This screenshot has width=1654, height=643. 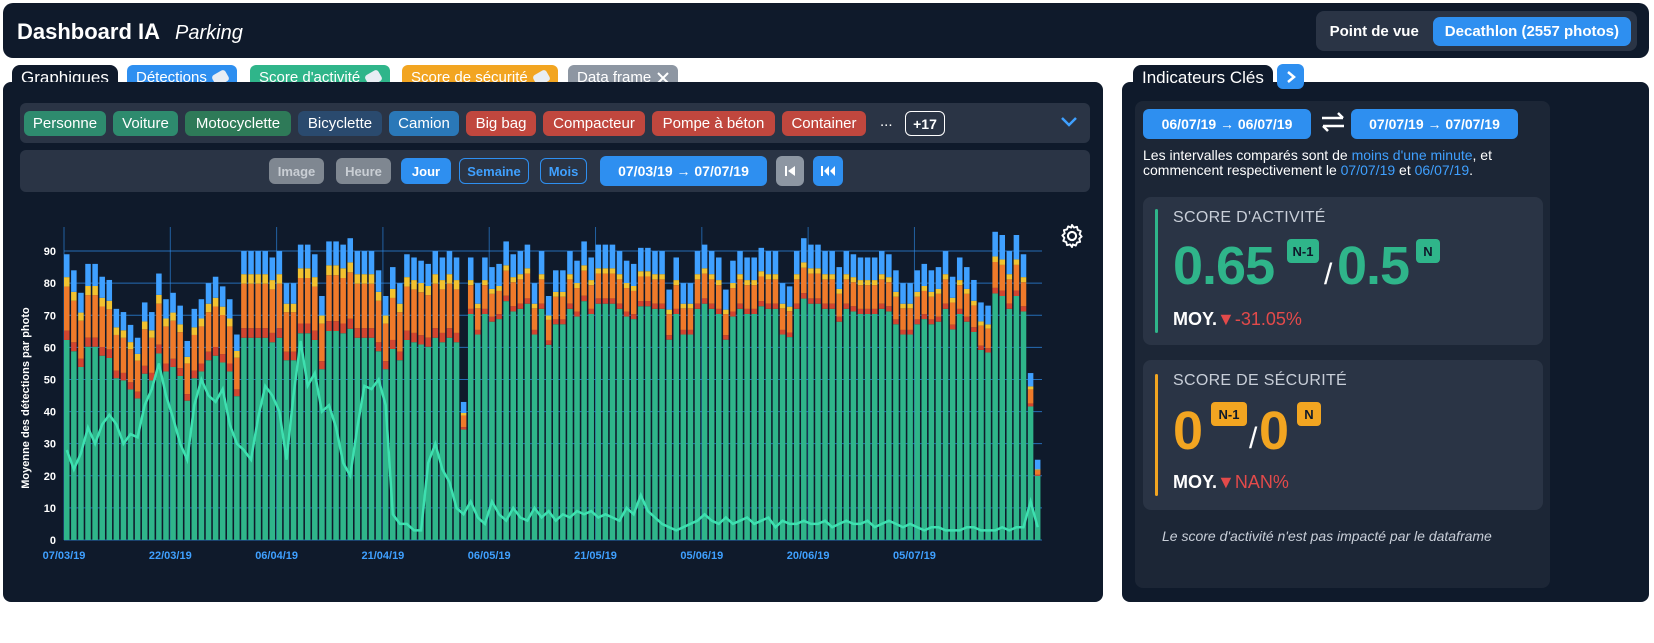 I want to click on filter-chip: Personne, so click(x=65, y=123).